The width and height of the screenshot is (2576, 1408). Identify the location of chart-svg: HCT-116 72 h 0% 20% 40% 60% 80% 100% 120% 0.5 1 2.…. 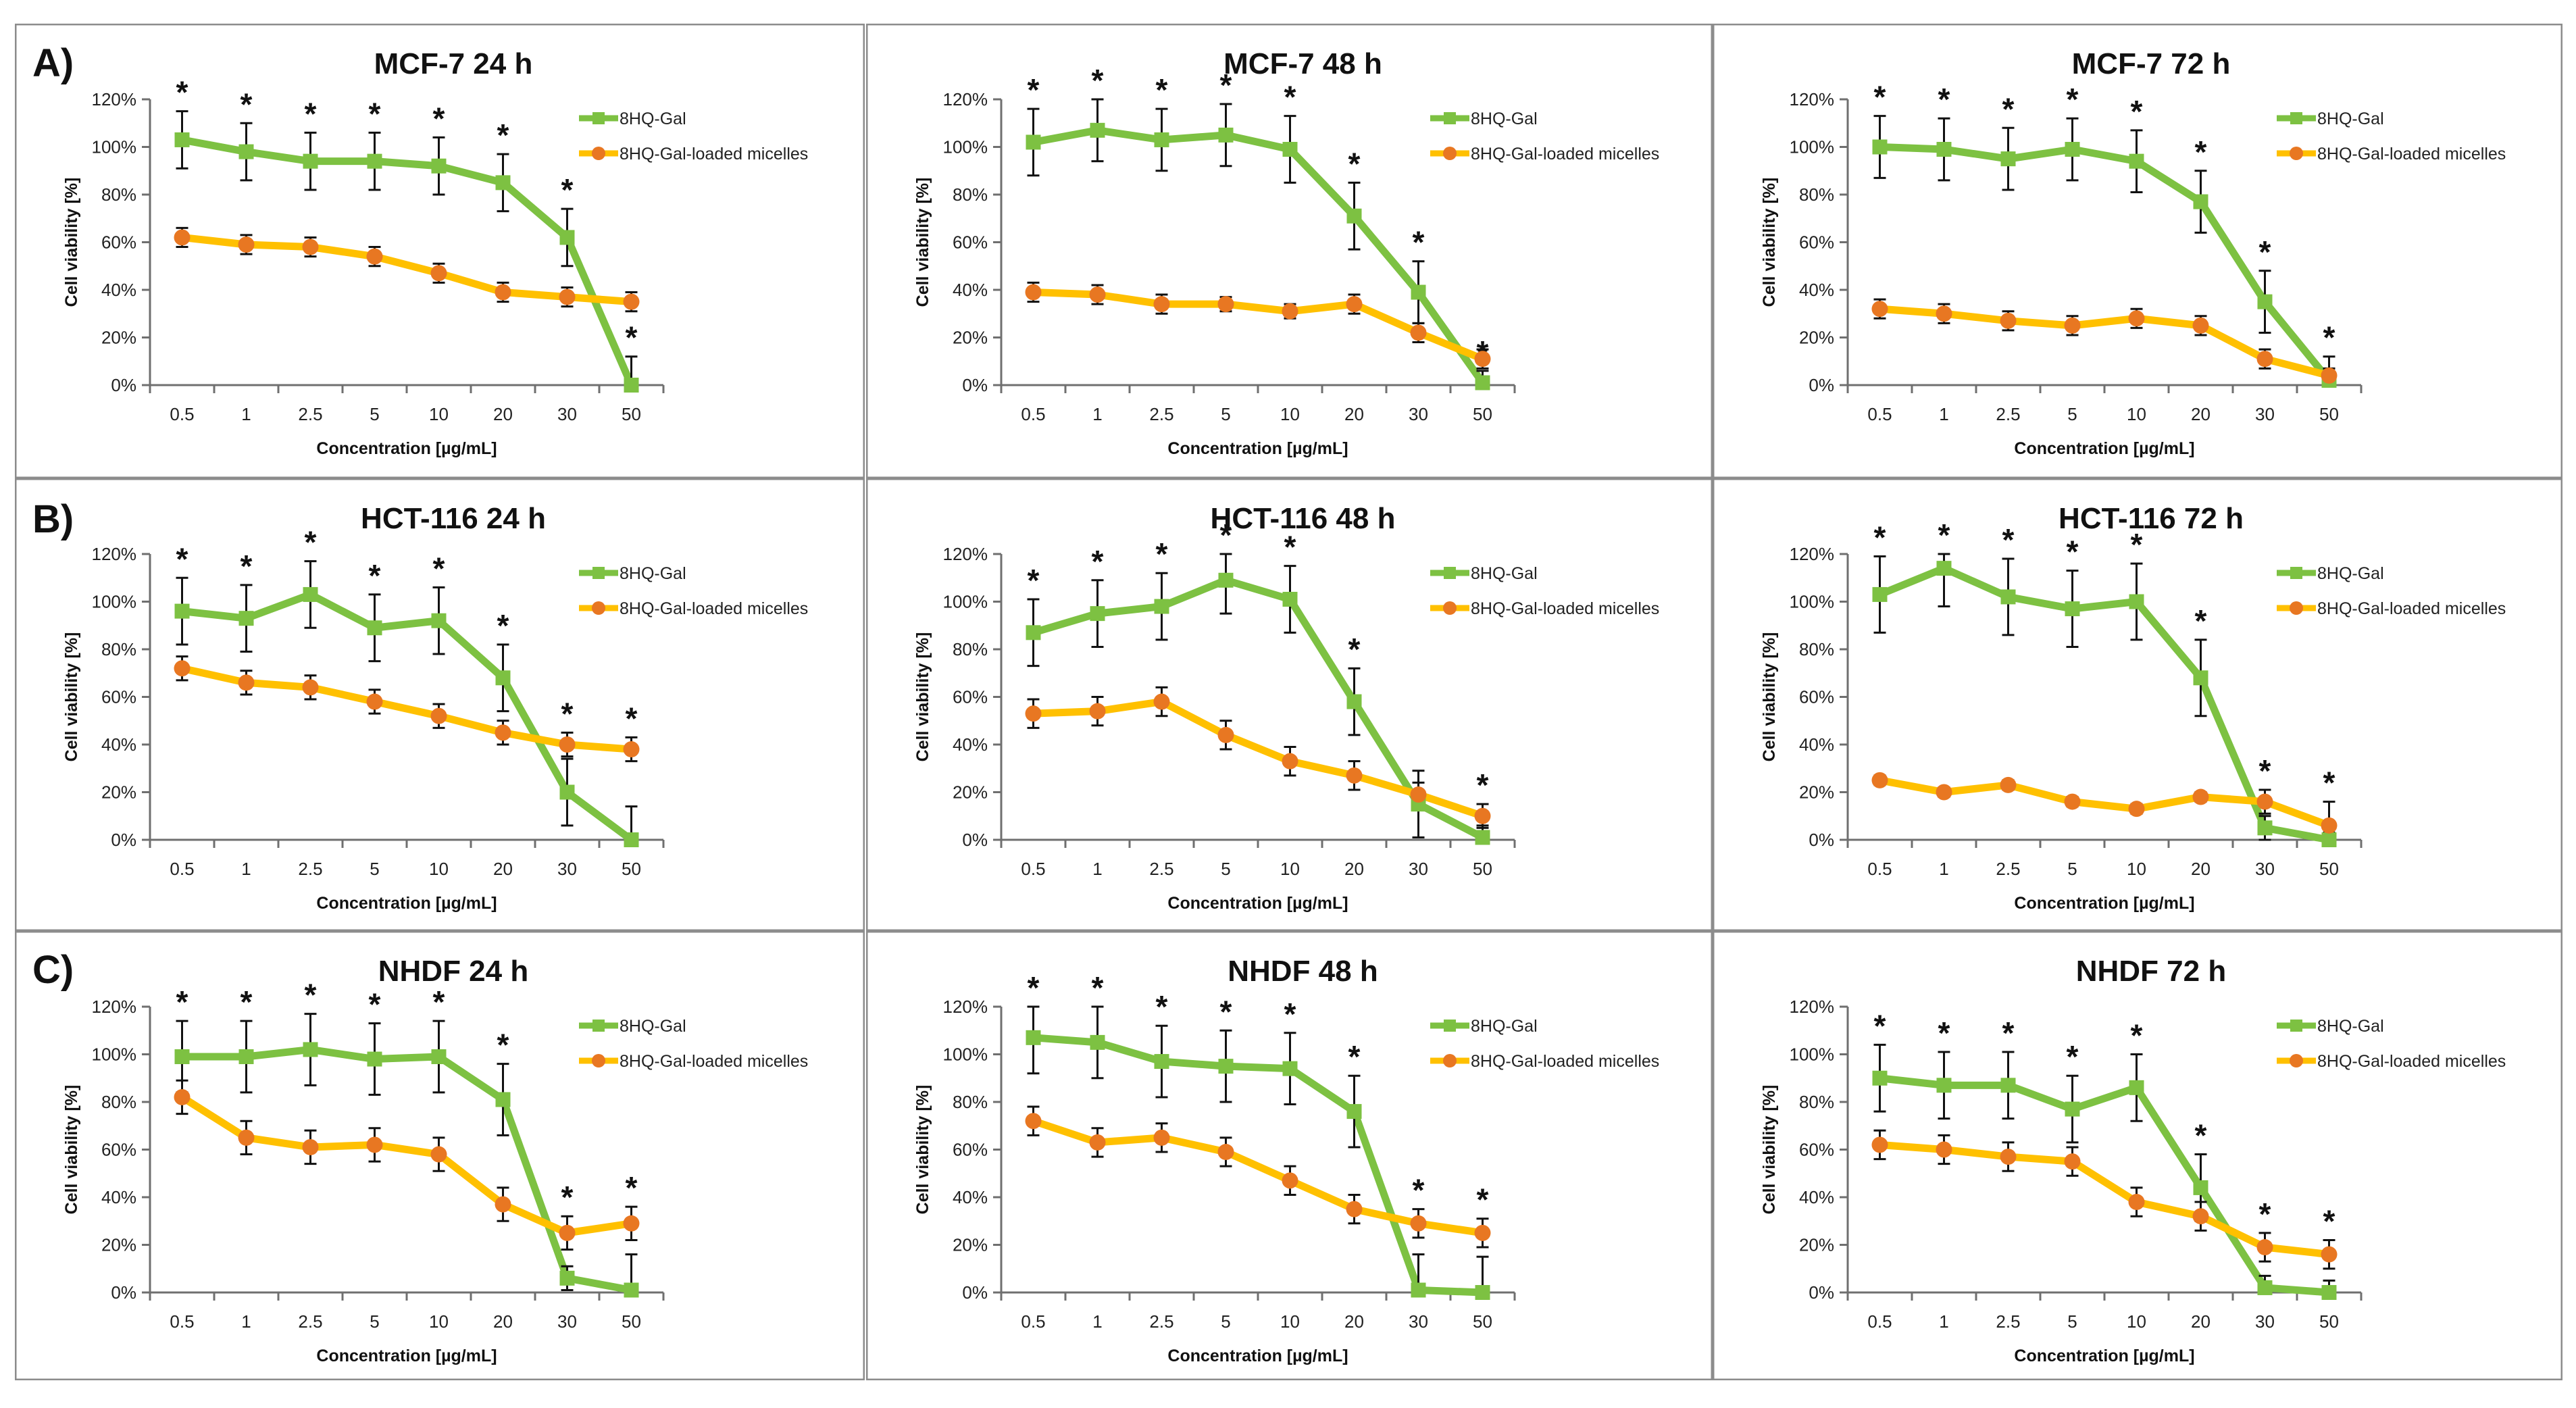
(2137, 705).